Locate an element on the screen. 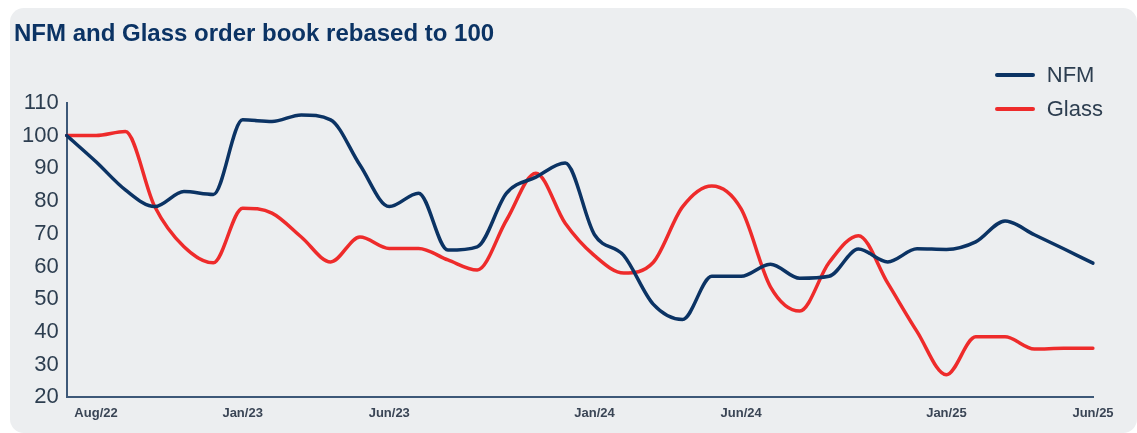 The width and height of the screenshot is (1137, 433). y-tick-label: 20 is located at coordinates (46, 396).